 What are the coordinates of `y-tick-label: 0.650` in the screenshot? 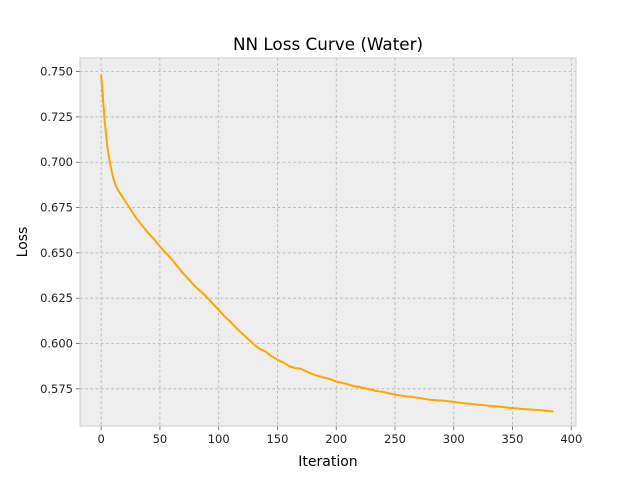 It's located at (56, 253).